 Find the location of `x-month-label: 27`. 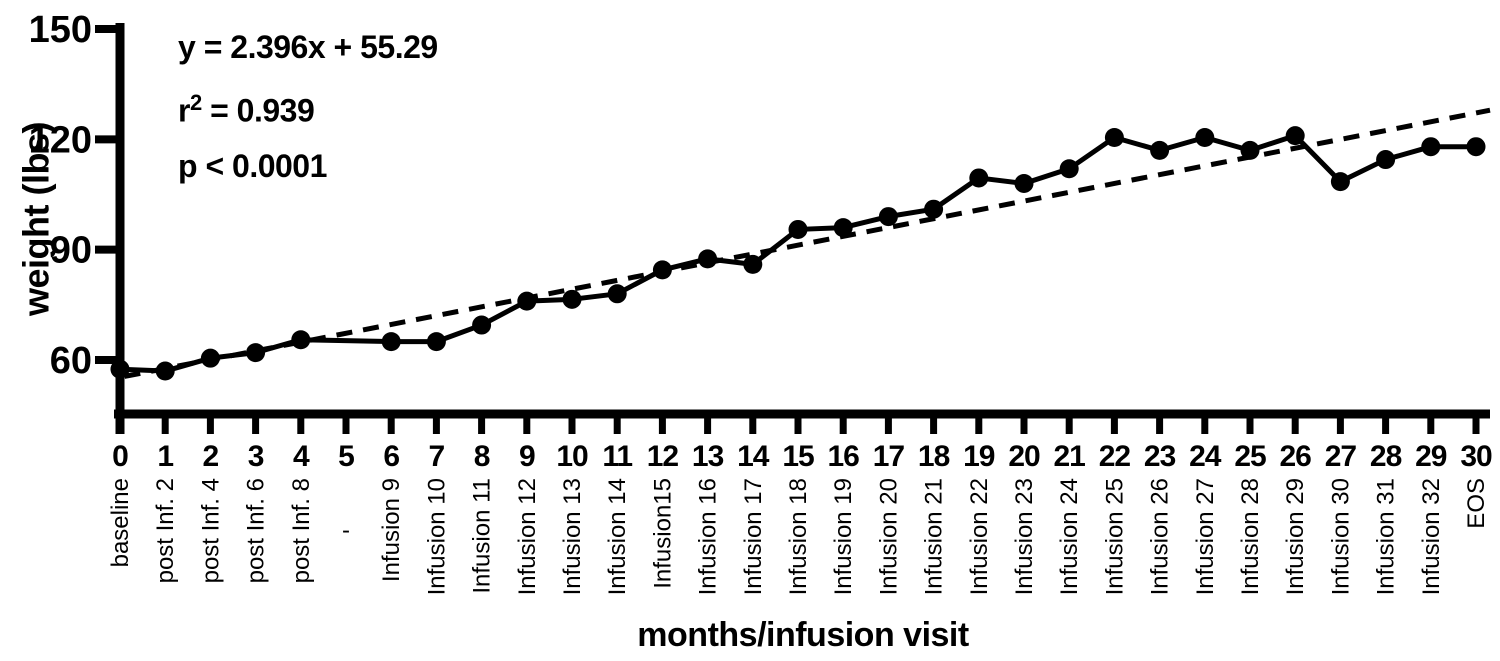

x-month-label: 27 is located at coordinates (1341, 456).